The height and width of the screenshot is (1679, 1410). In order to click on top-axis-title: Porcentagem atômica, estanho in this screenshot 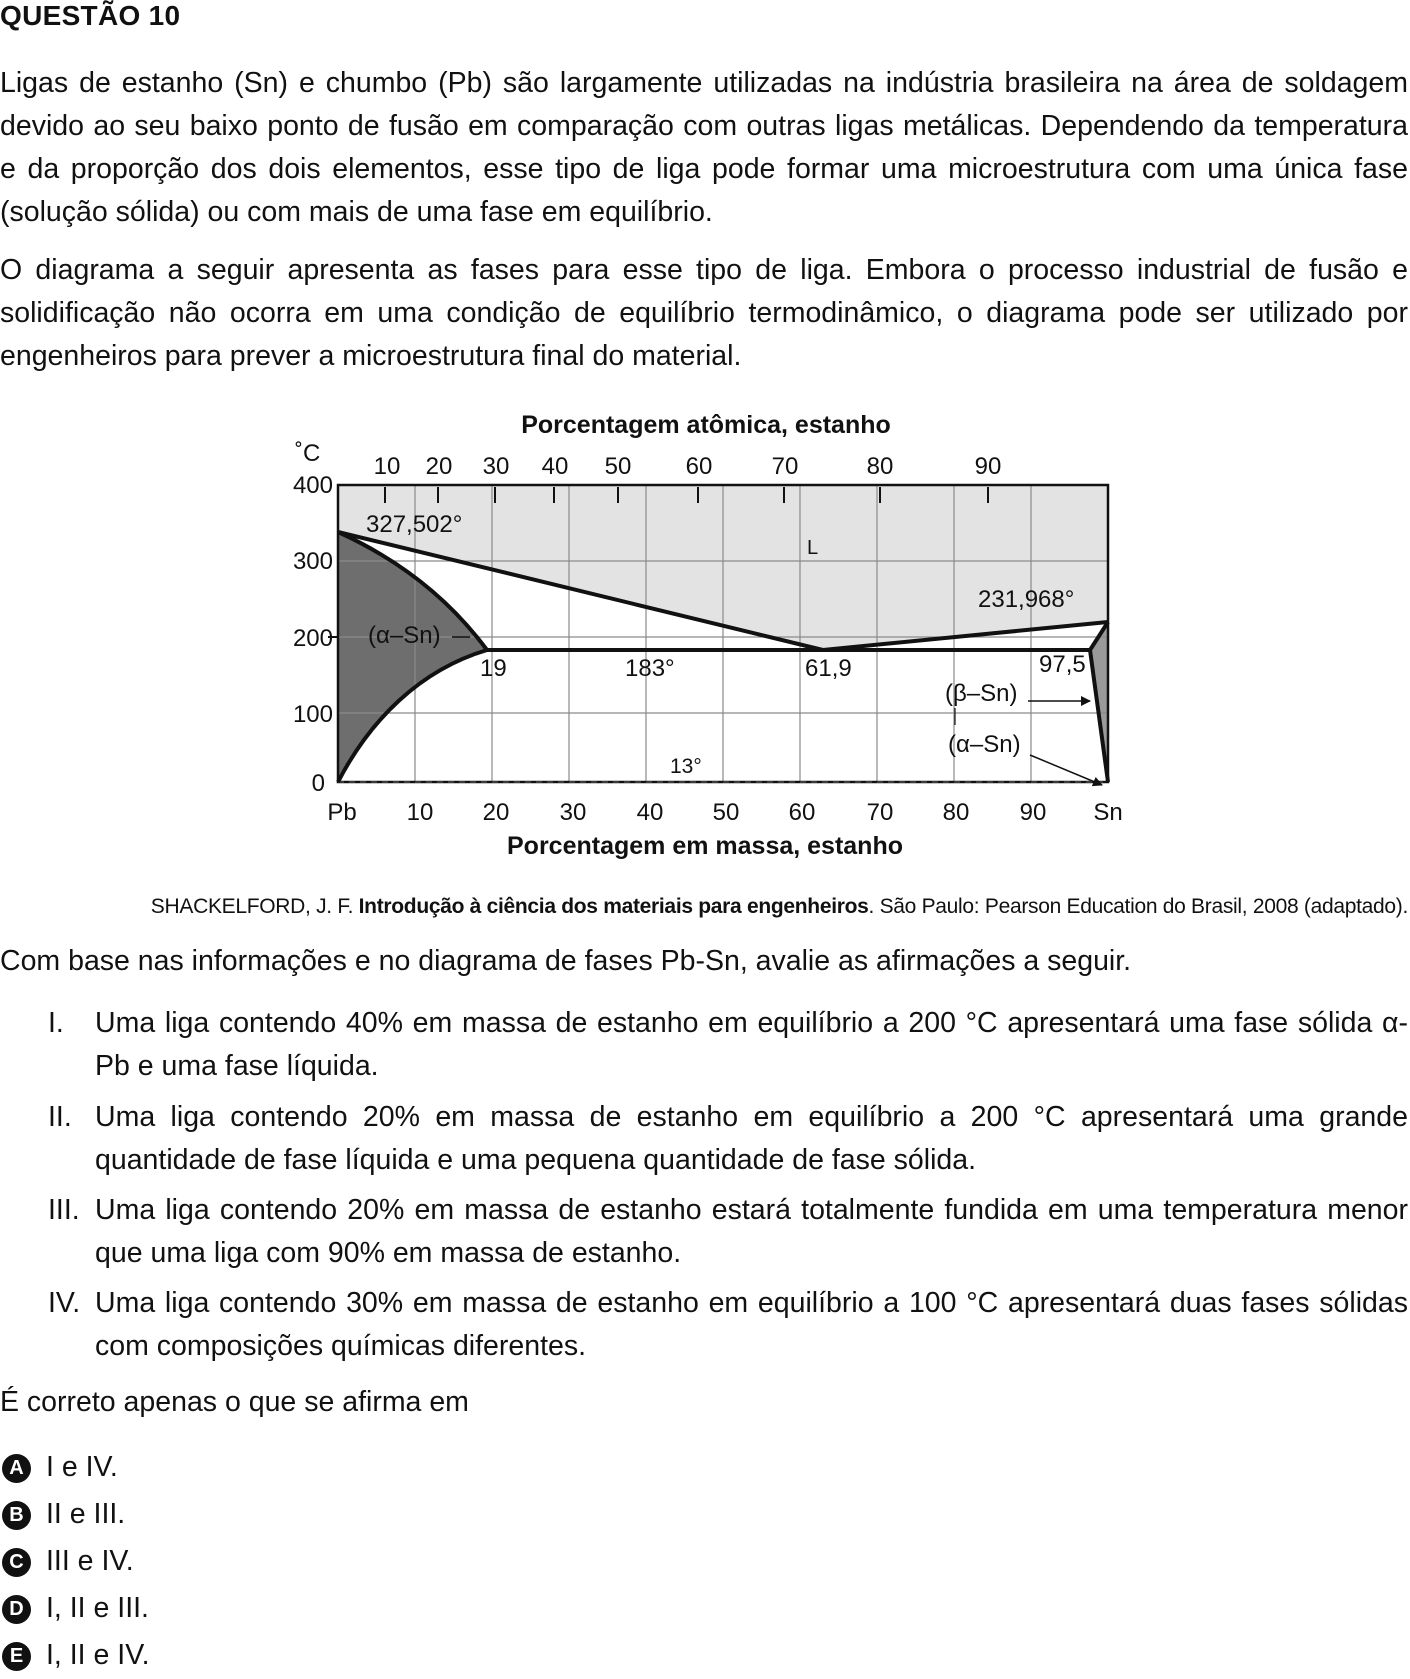, I will do `click(706, 425)`.